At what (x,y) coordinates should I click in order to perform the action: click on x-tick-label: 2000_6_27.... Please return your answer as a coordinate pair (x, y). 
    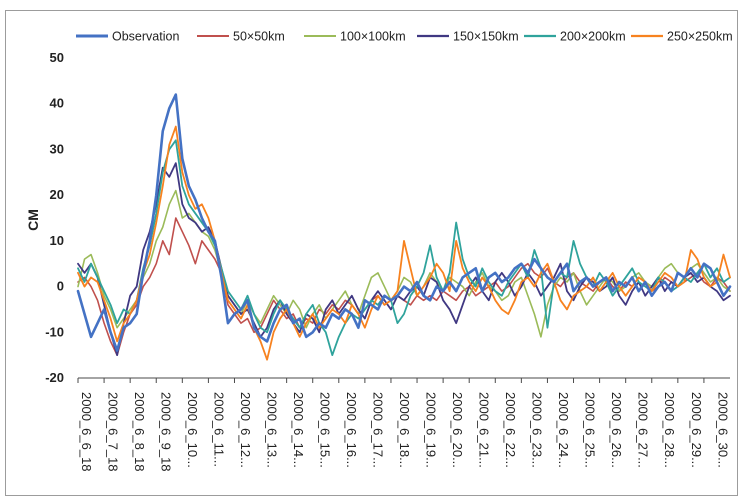
    Looking at the image, I should click on (643, 430).